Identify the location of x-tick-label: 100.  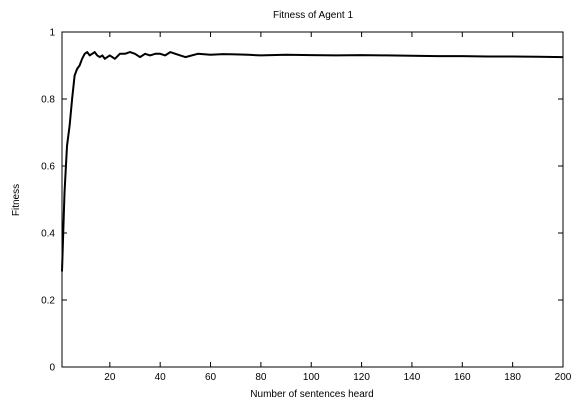
(311, 377).